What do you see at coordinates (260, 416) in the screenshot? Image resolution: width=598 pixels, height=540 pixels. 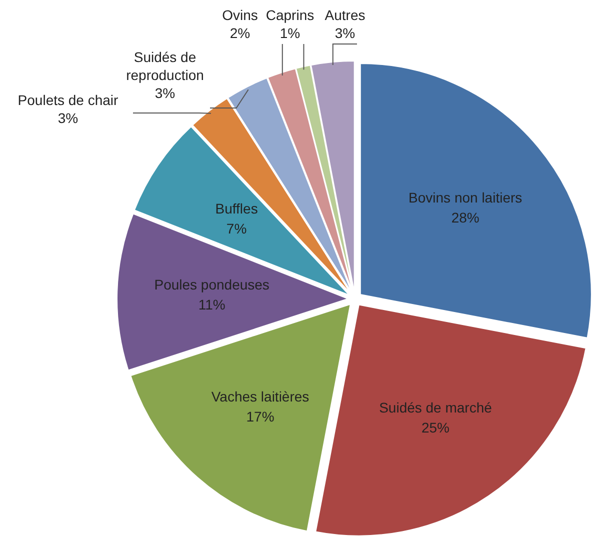 I see `data-label: 17%` at bounding box center [260, 416].